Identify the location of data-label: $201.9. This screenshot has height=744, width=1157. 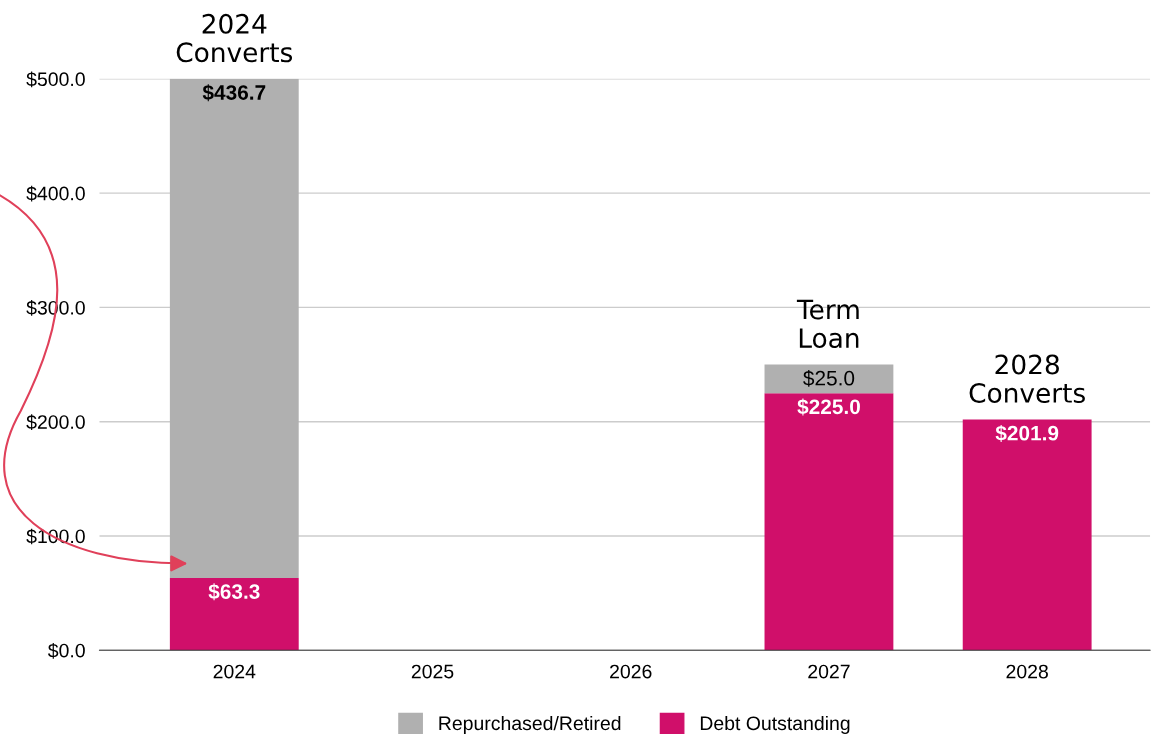
(1027, 433).